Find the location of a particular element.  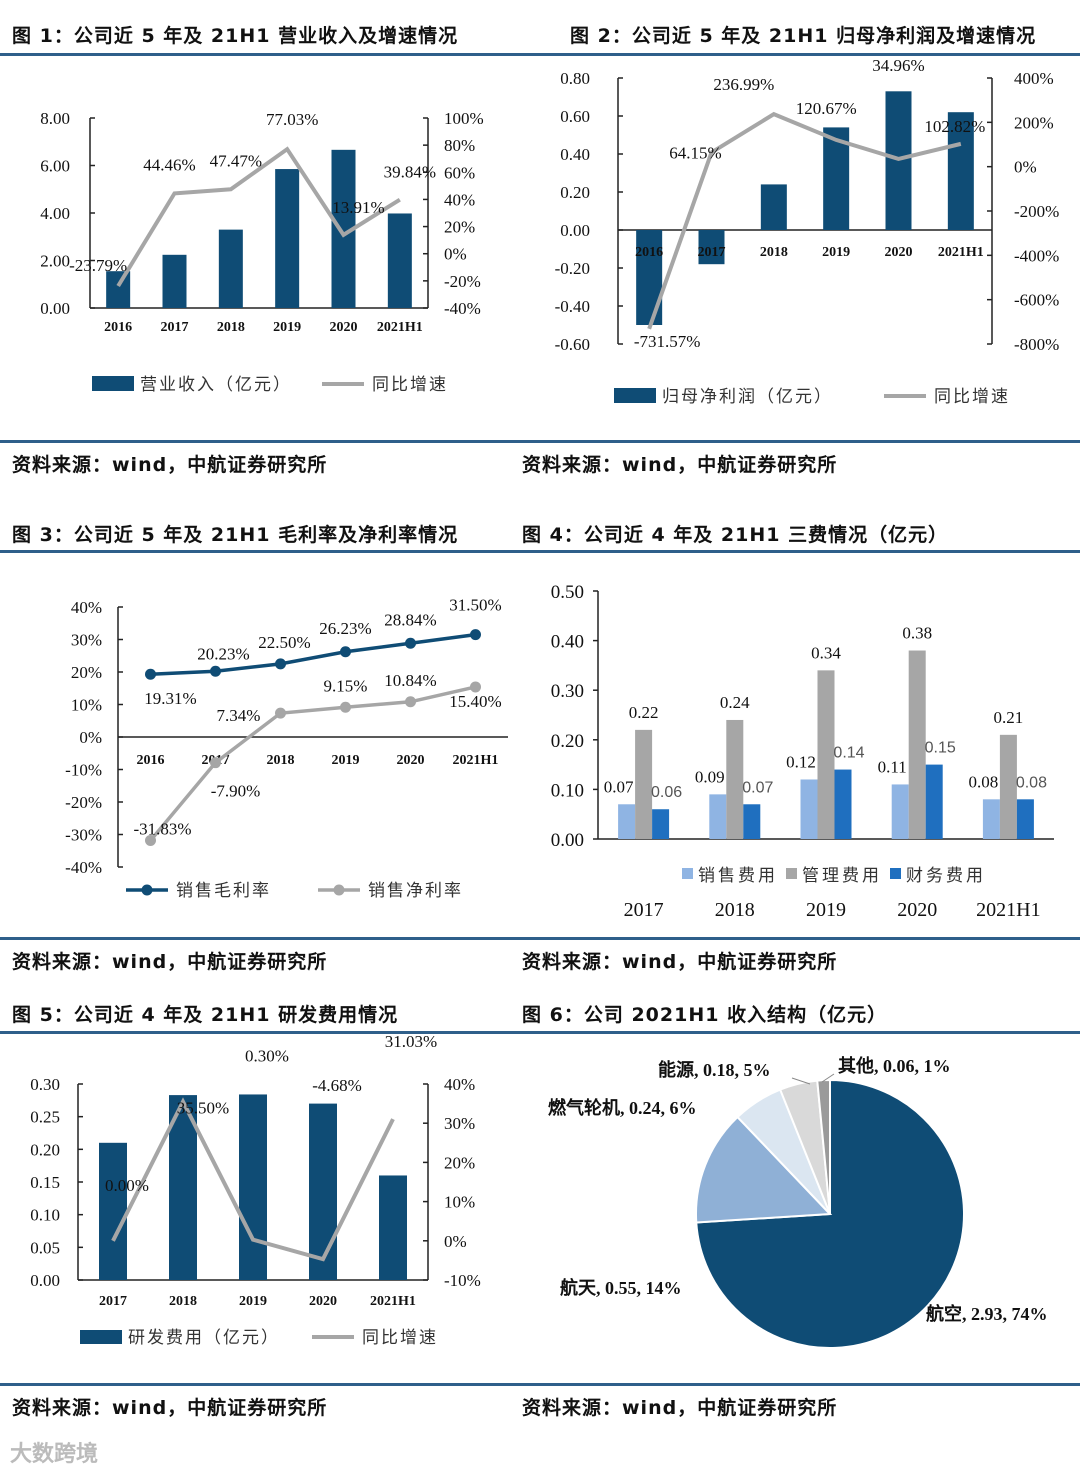

fig2-right-tick: -800% is located at coordinates (1036, 344).